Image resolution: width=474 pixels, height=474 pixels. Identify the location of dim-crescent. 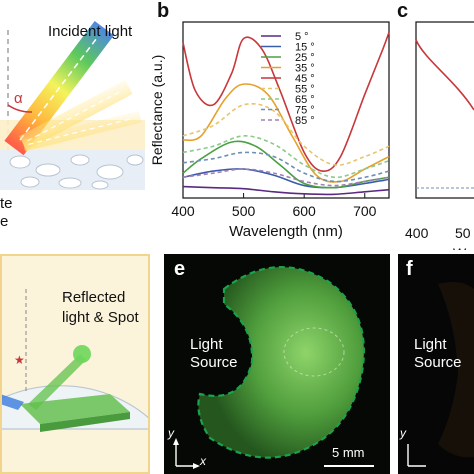
(456, 370).